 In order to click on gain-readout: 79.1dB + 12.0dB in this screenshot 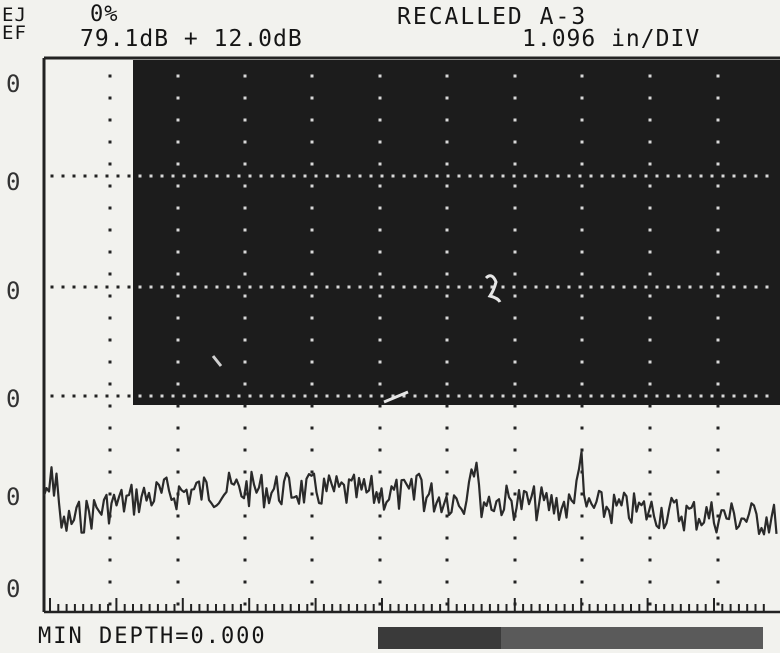, I will do `click(191, 39)`.